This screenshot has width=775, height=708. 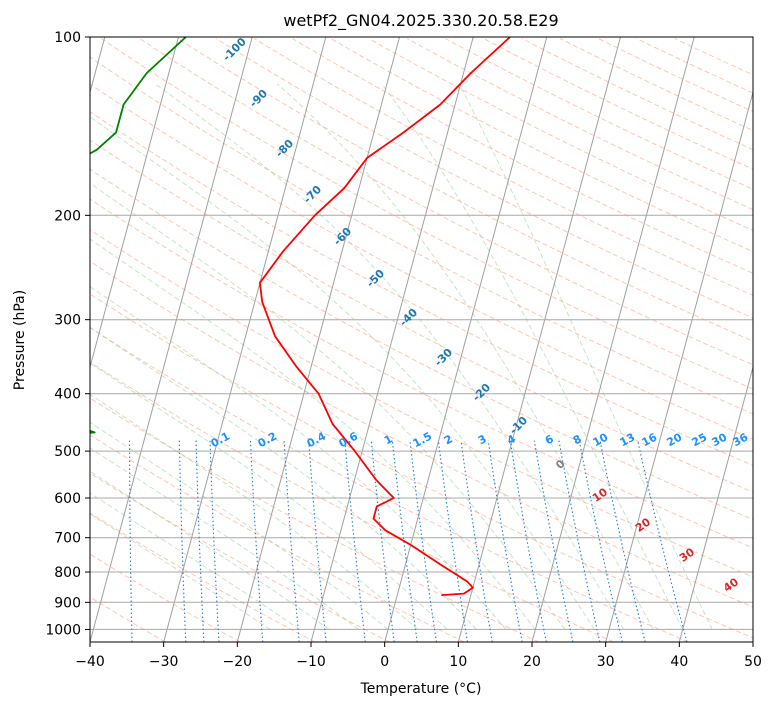 What do you see at coordinates (606, 662) in the screenshot?
I see `x-tick-label: 30` at bounding box center [606, 662].